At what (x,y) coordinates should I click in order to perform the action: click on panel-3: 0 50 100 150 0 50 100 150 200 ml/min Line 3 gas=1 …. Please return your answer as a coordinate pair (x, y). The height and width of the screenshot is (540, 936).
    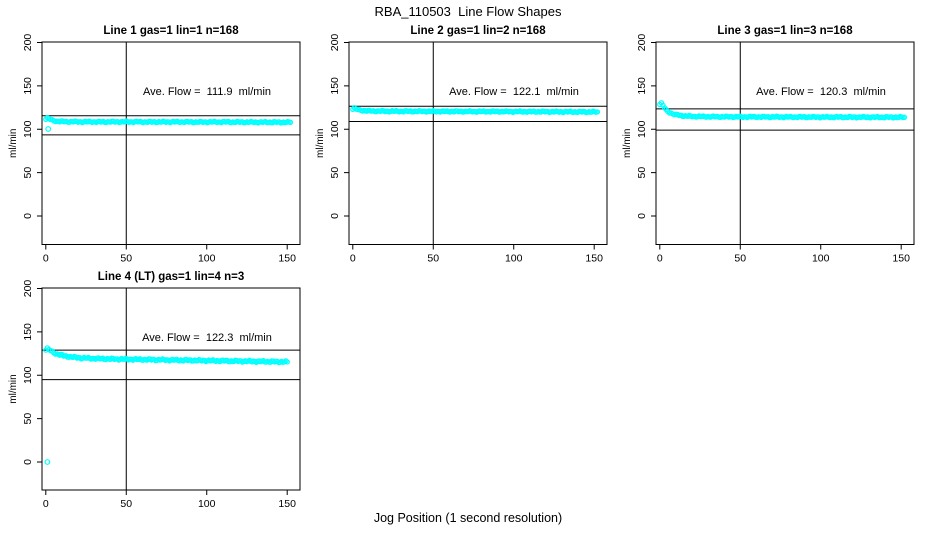
    Looking at the image, I should click on (768, 145).